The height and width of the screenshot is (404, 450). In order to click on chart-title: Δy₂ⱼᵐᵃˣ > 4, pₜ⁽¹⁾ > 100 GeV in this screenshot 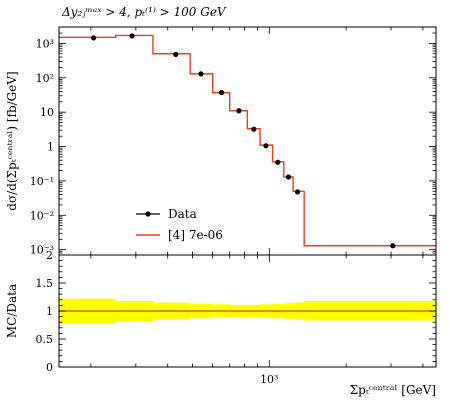, I will do `click(144, 12)`.